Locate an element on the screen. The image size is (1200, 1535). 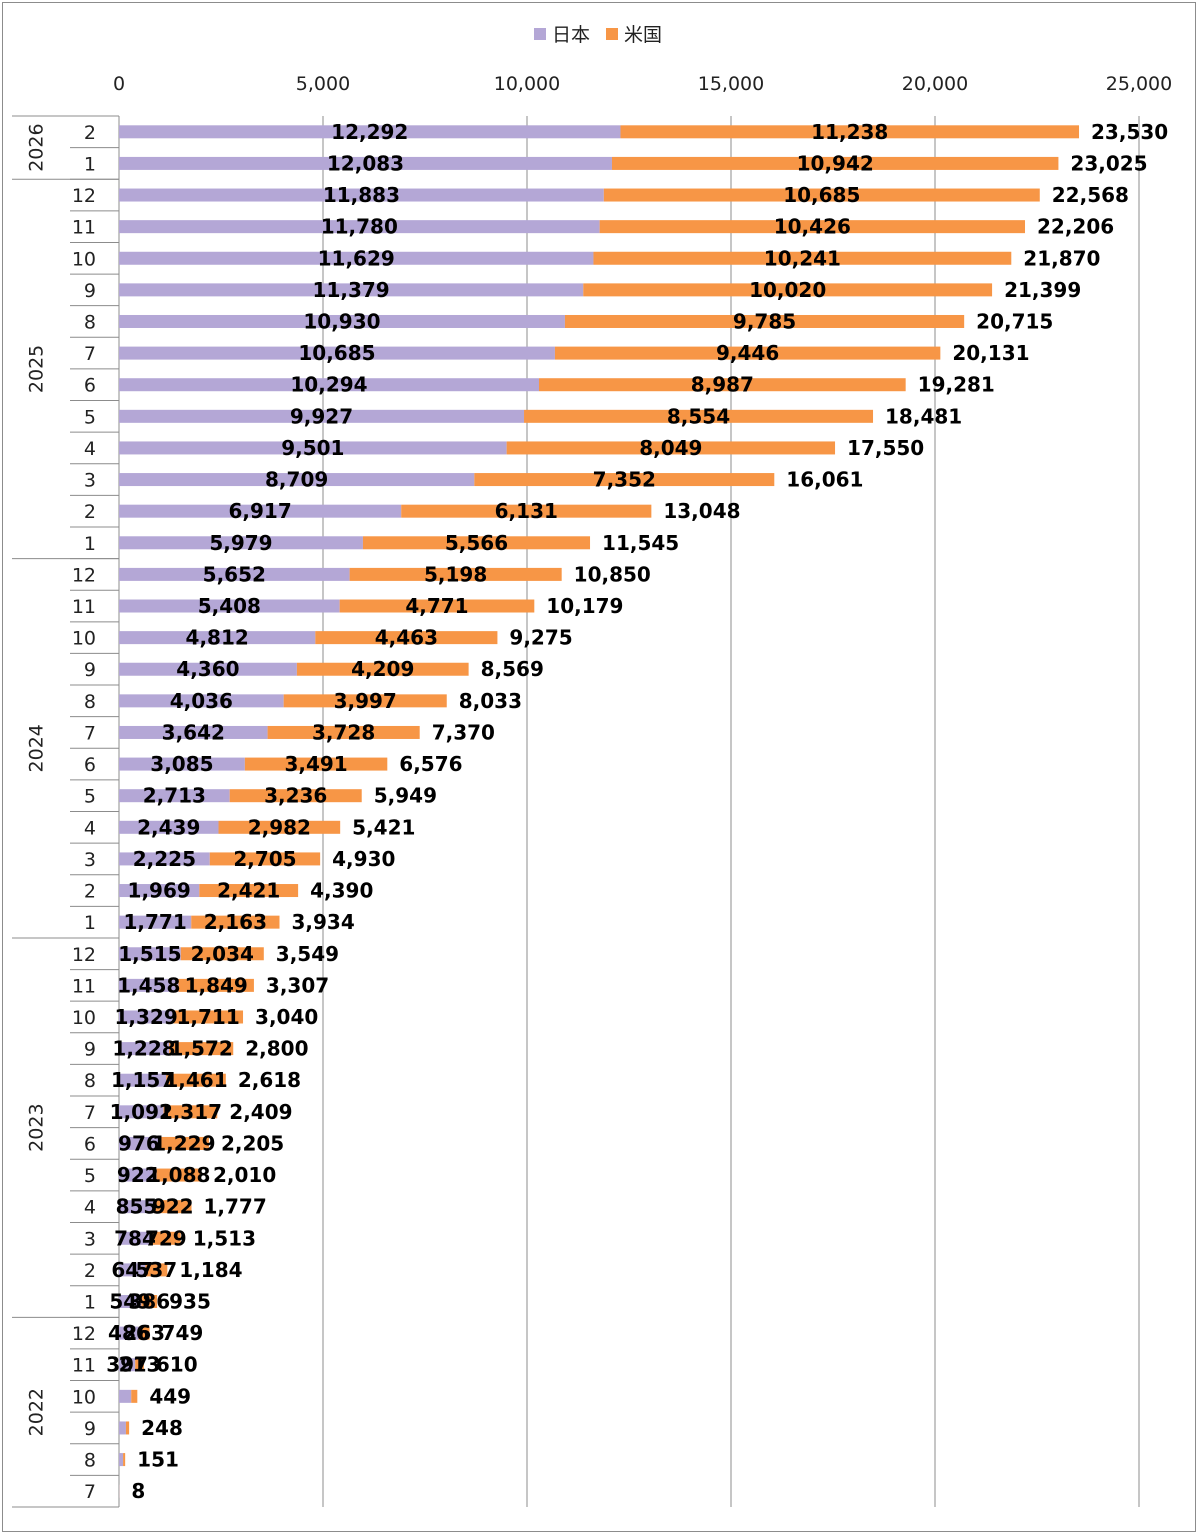
month-label: 1 is located at coordinates (90, 164).